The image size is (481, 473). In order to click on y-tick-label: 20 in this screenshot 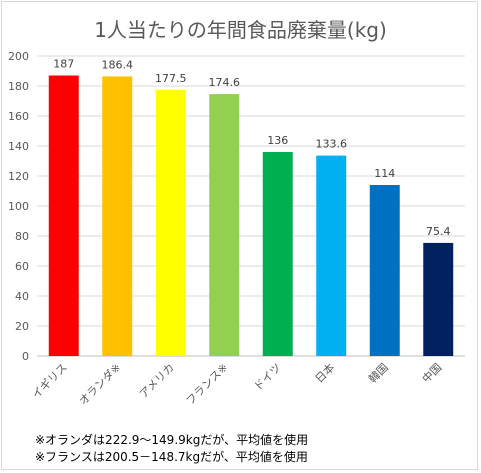, I will do `click(22, 326)`.